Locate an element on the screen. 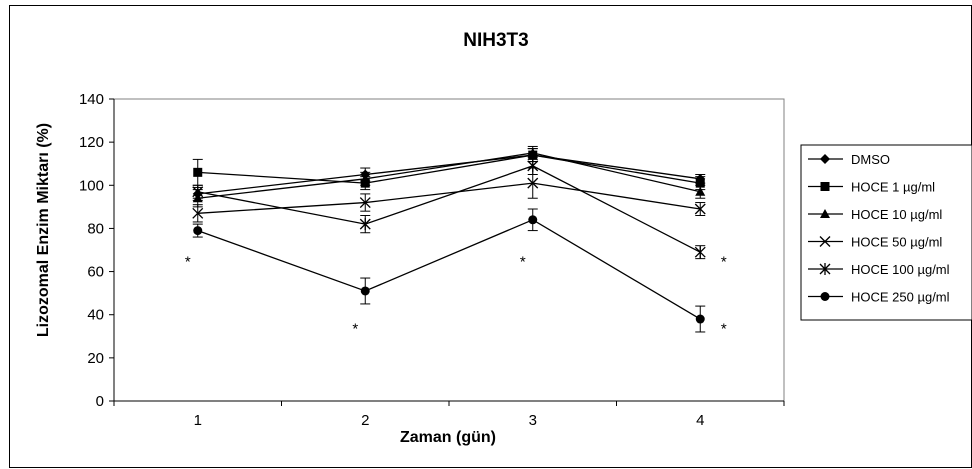 The width and height of the screenshot is (972, 469). legend-item: HOCE 250 µg/ml is located at coordinates (879, 297).